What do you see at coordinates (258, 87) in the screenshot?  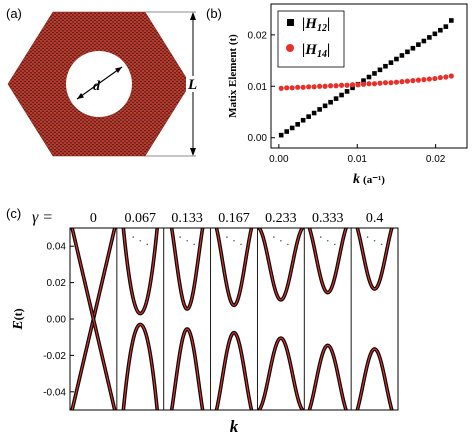 I see `y-tick-label-b: 0.01` at bounding box center [258, 87].